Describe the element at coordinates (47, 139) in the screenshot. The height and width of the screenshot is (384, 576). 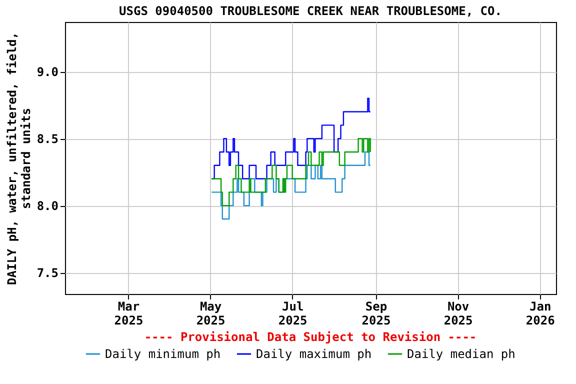
I see `y-tick-label: 8.5` at that location.